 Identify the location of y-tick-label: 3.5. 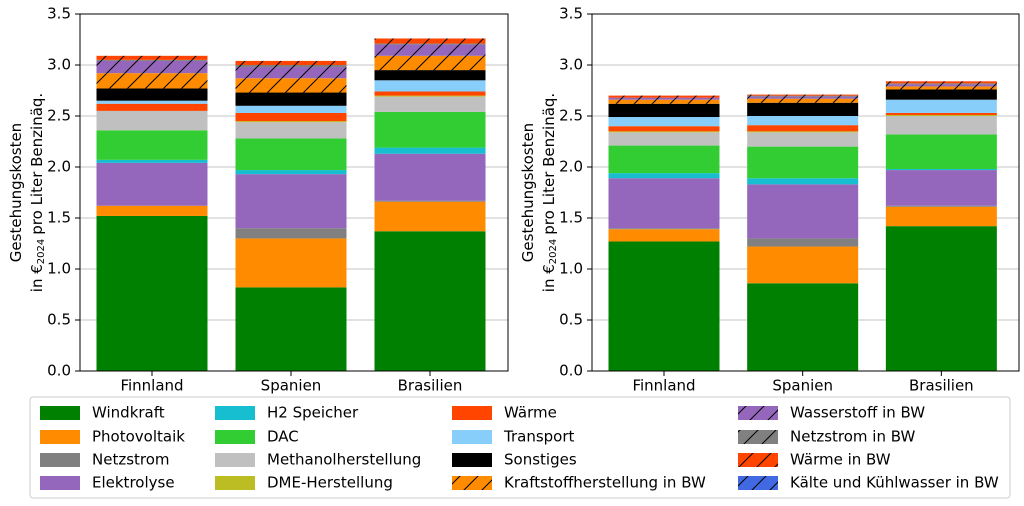
(571, 14).